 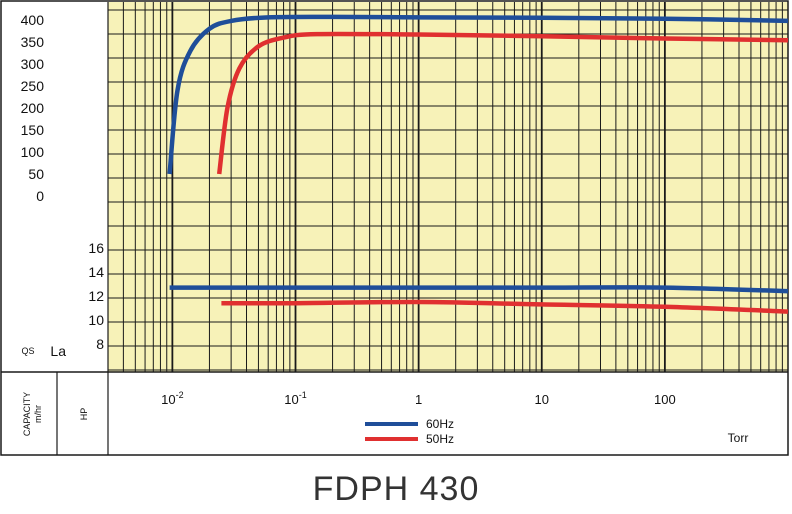 What do you see at coordinates (172, 398) in the screenshot?
I see `x-tick-label: 10⁻²` at bounding box center [172, 398].